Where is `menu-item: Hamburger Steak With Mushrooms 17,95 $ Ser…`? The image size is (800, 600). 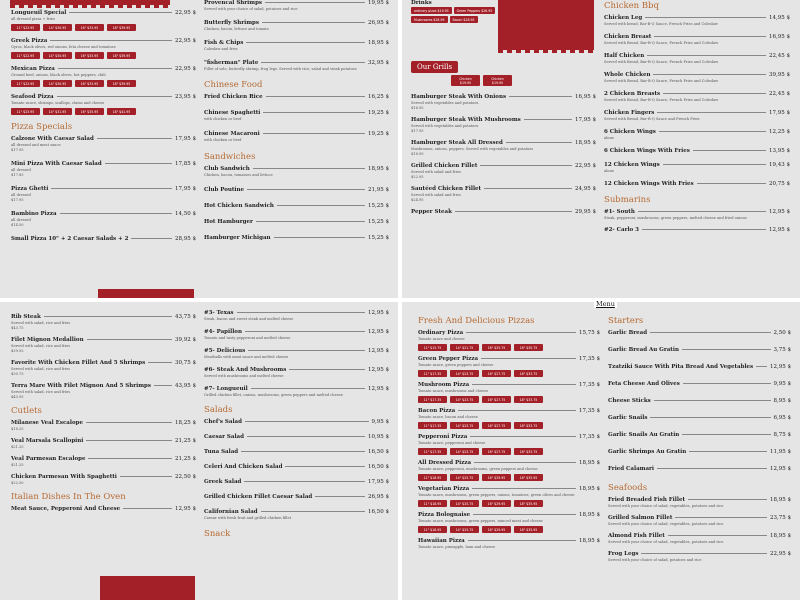 menu-item: Hamburger Steak With Mushrooms 17,95 $ Ser… is located at coordinates (503, 125).